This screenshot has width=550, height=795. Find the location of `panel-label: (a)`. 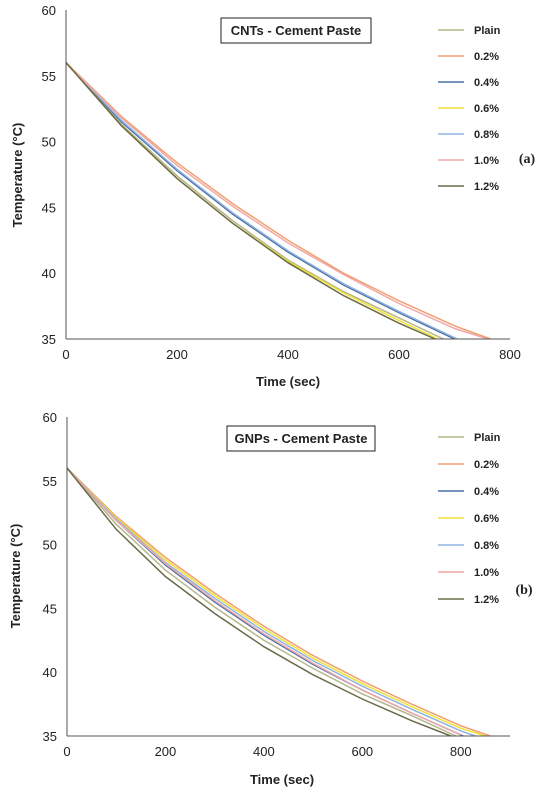

panel-label: (a) is located at coordinates (527, 159).